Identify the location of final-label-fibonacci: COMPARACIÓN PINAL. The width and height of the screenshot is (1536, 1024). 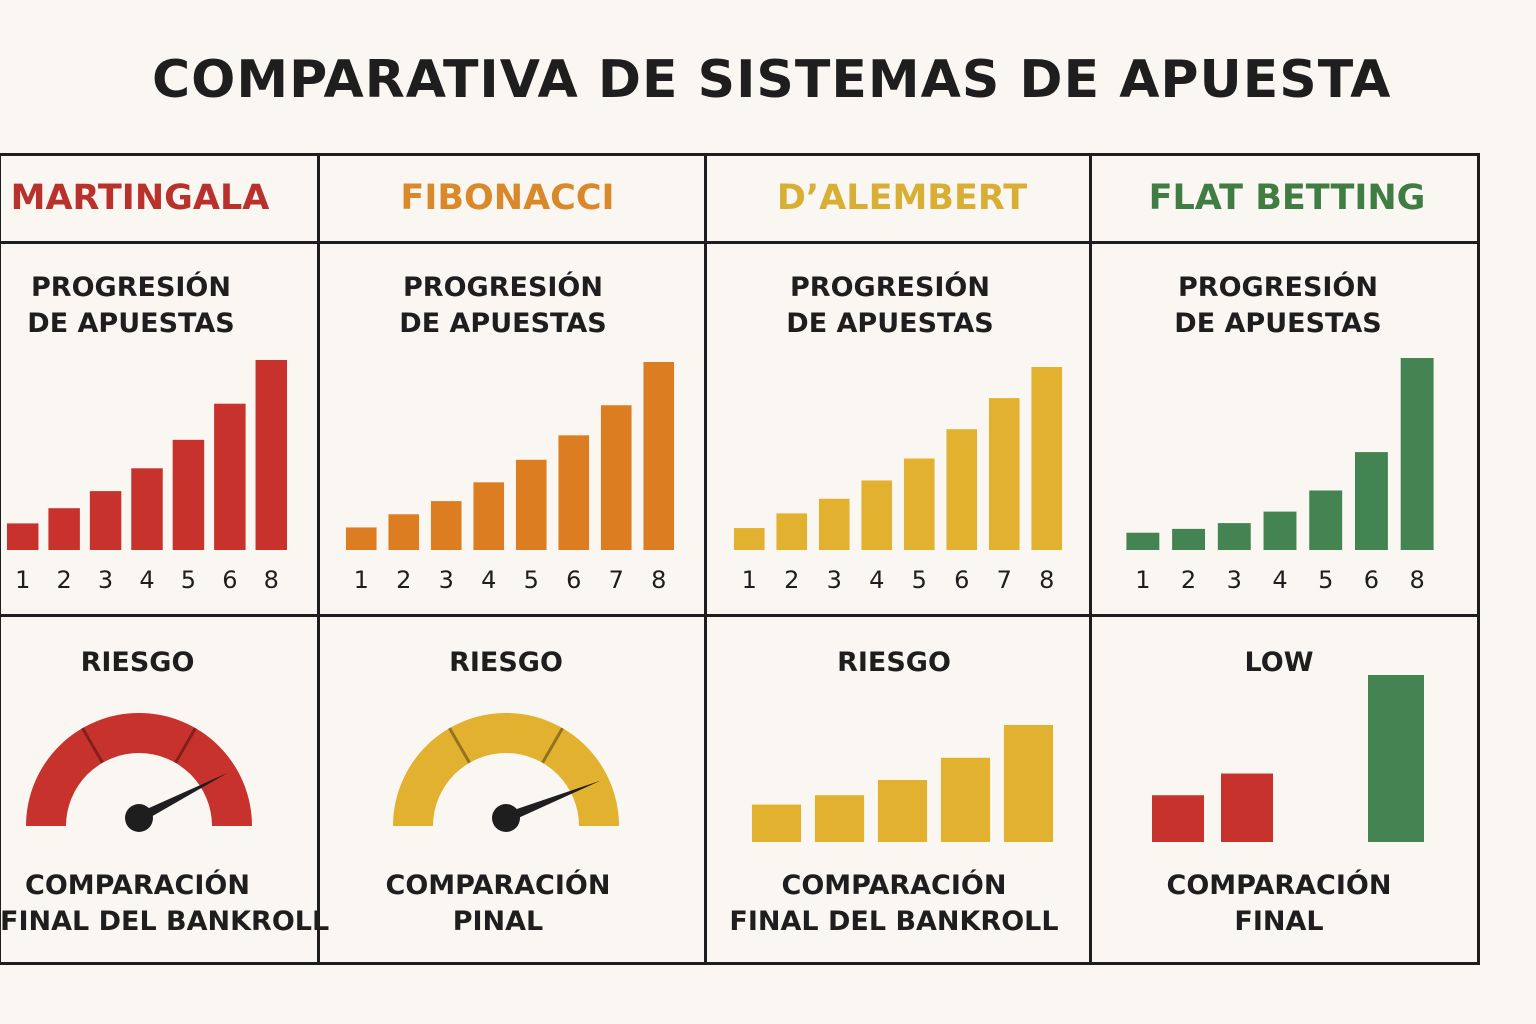
(498, 903).